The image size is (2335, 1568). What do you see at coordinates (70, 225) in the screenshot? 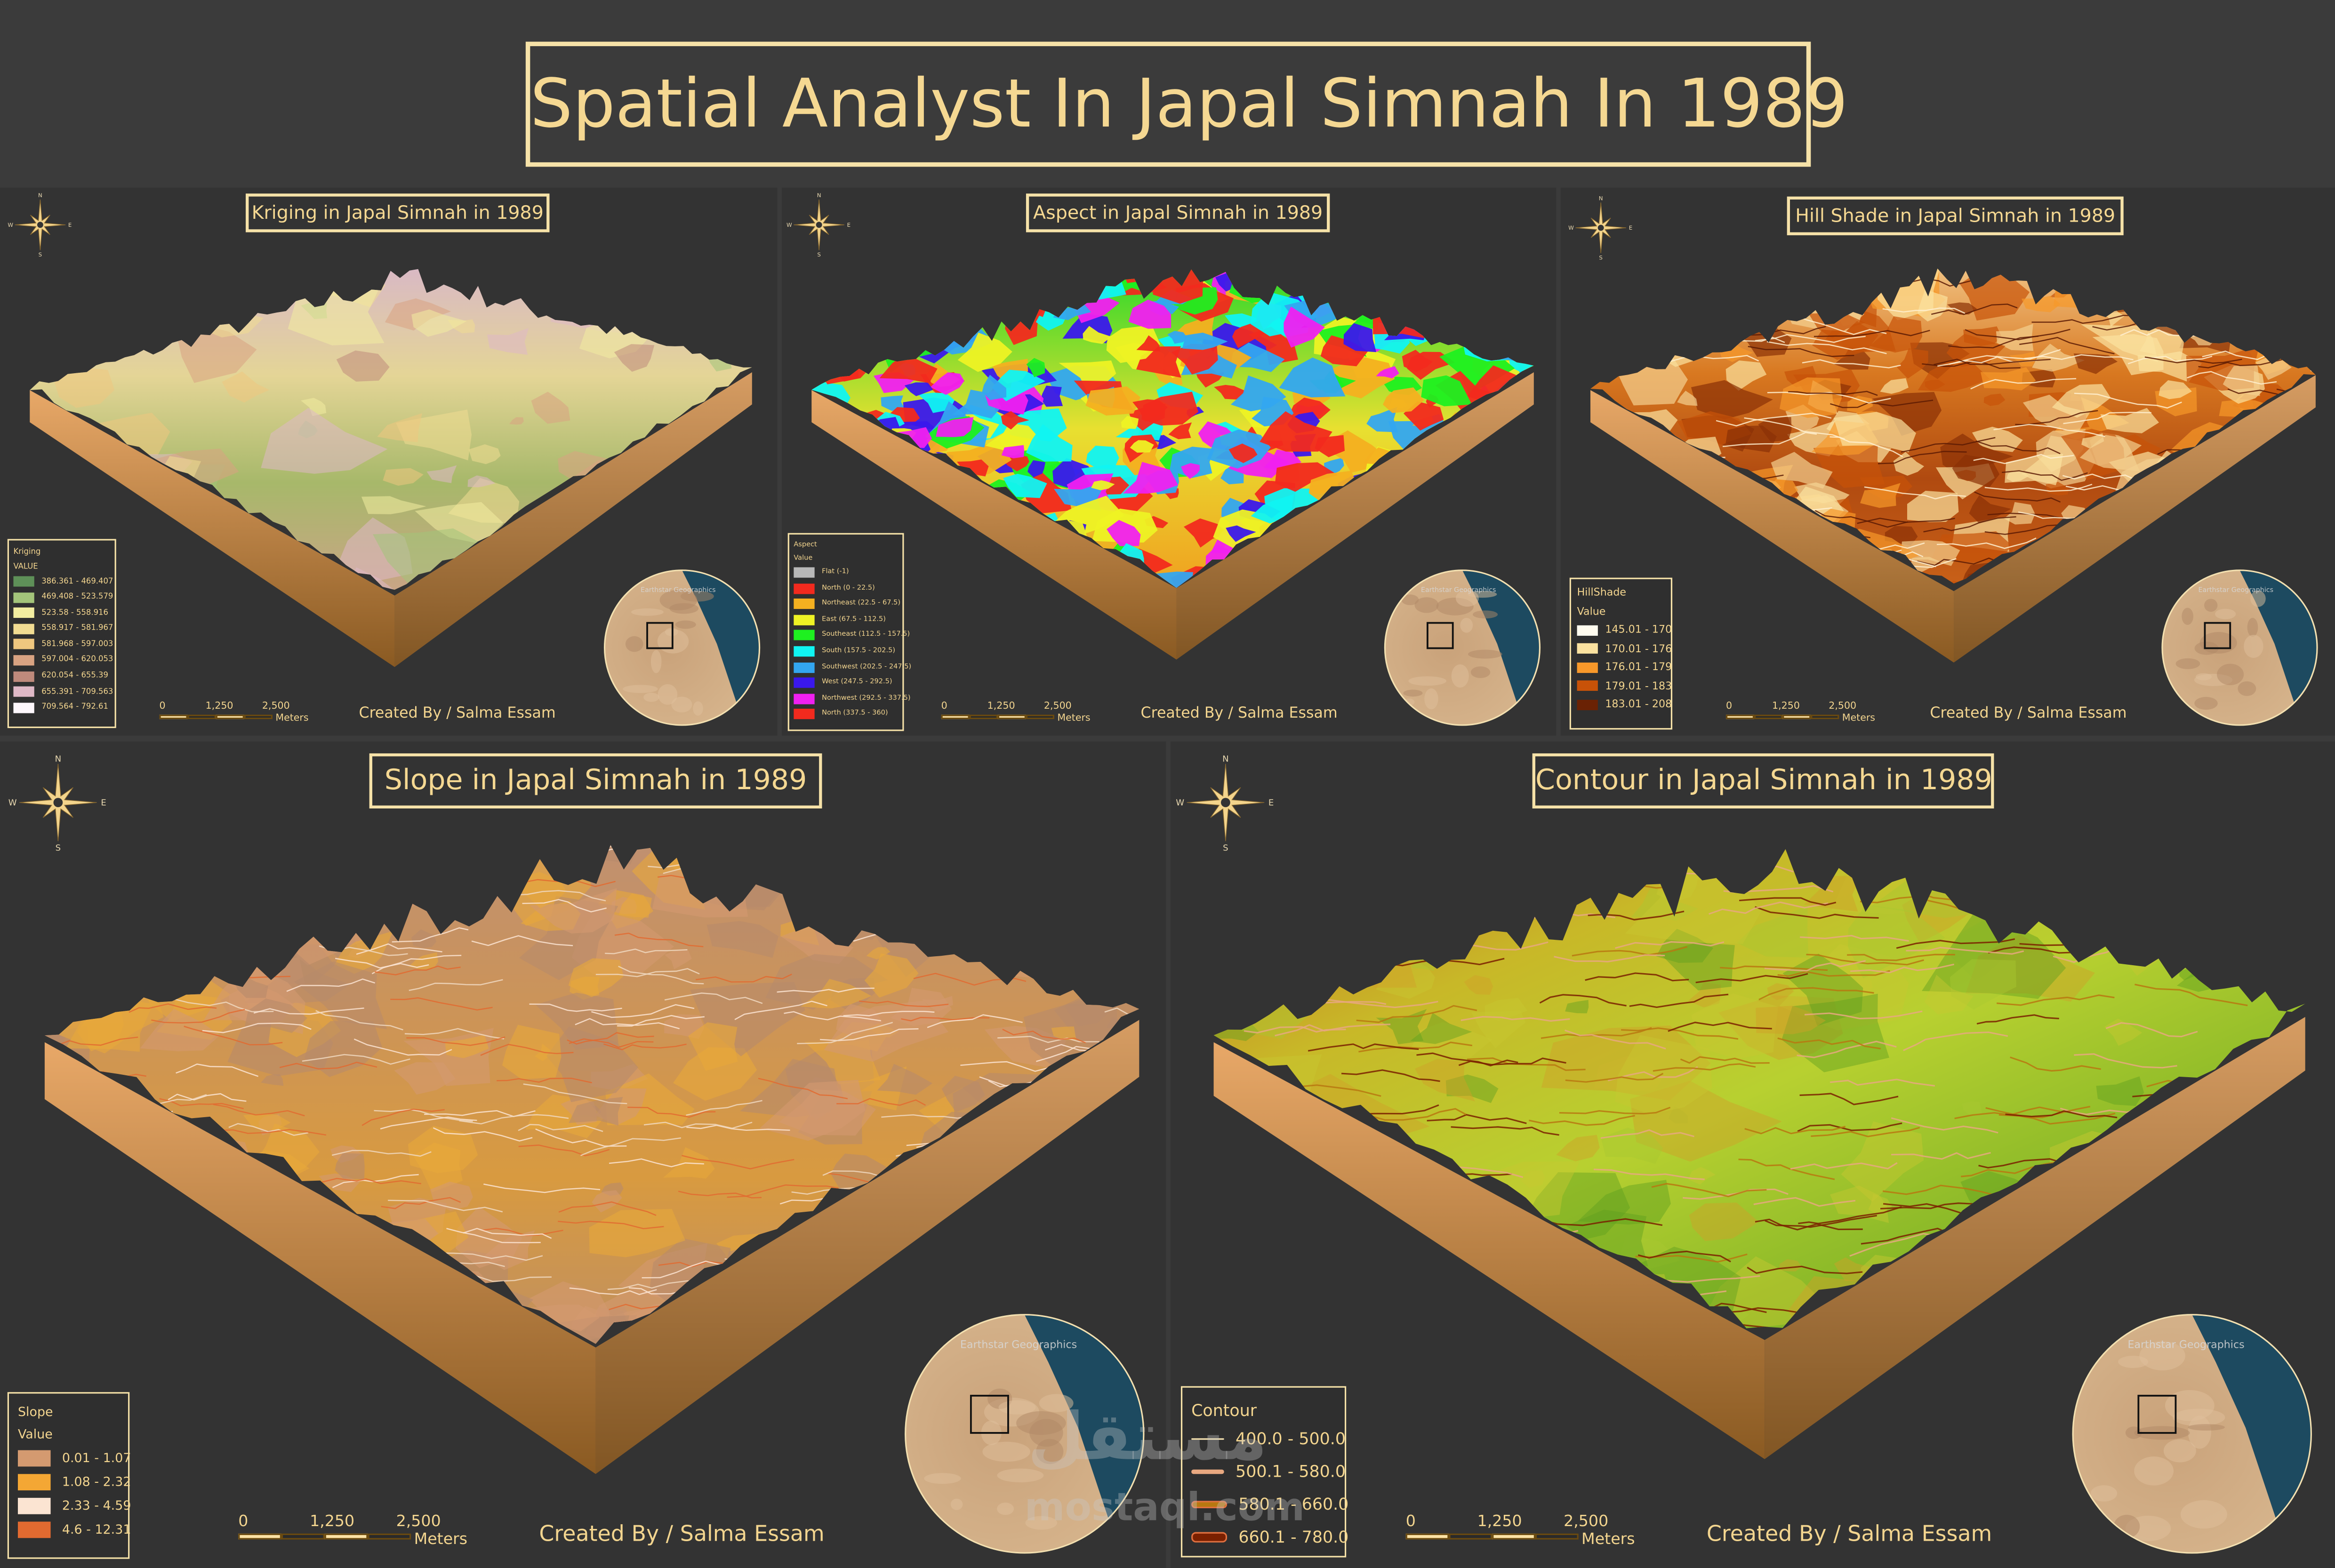
I see `compass-label-e: E` at bounding box center [70, 225].